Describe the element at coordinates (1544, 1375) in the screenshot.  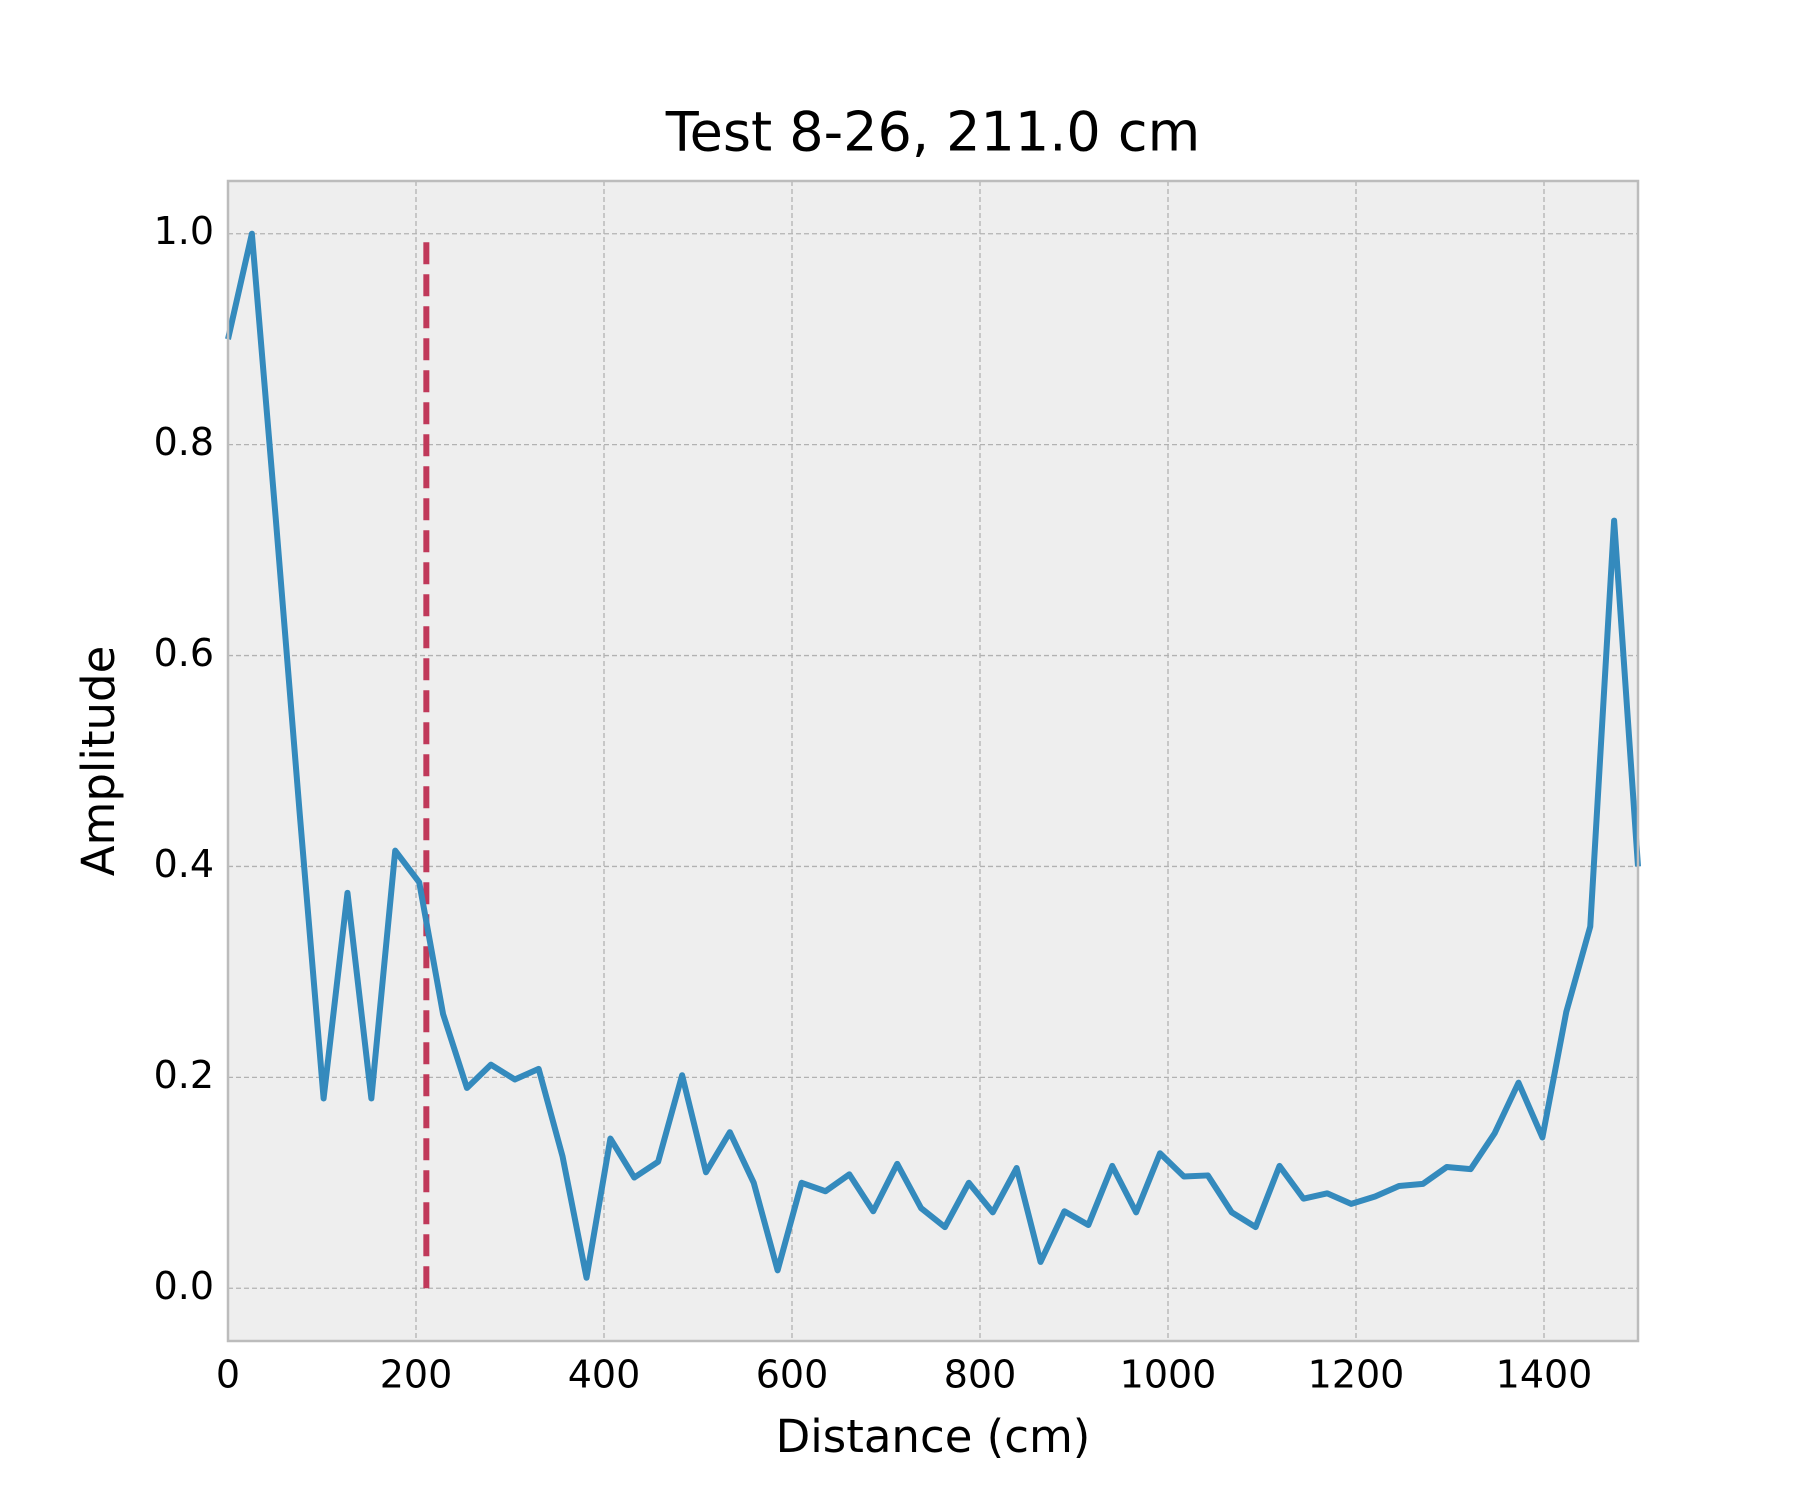
I see `x-tick-label: 1400` at that location.